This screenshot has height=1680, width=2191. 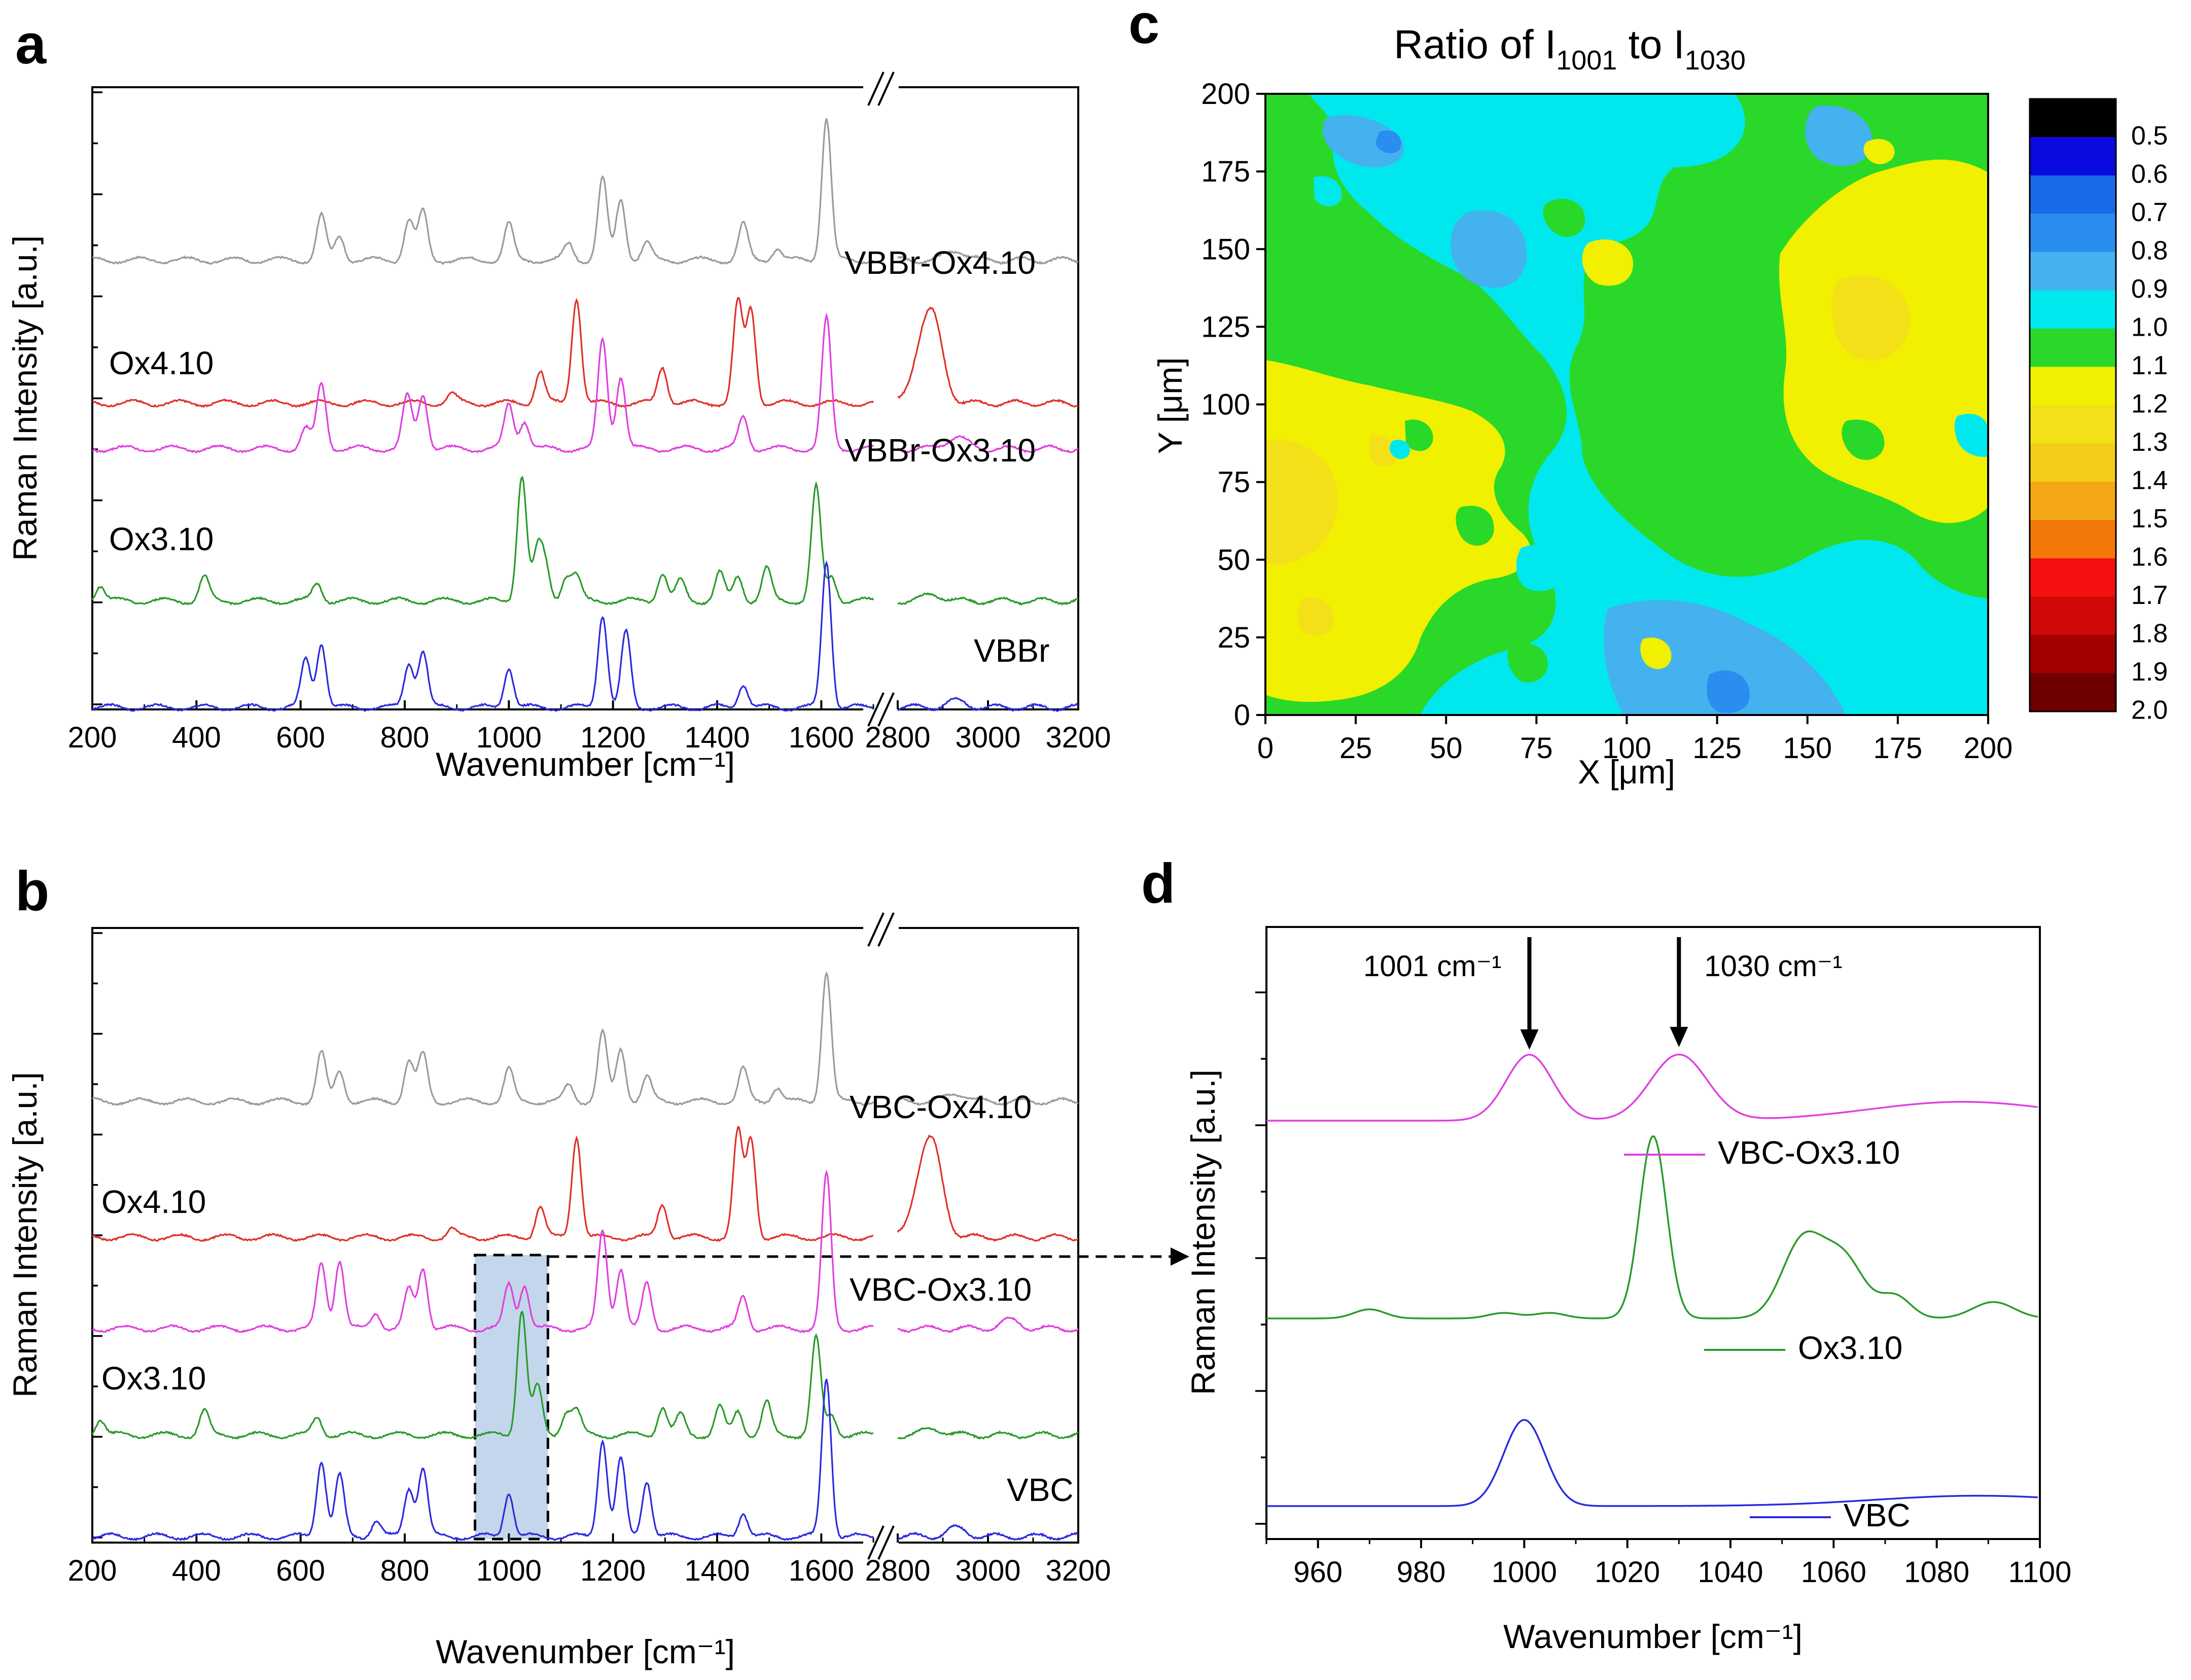 What do you see at coordinates (1717, 748) in the screenshot?
I see `heatmap-xtick-label: 125` at bounding box center [1717, 748].